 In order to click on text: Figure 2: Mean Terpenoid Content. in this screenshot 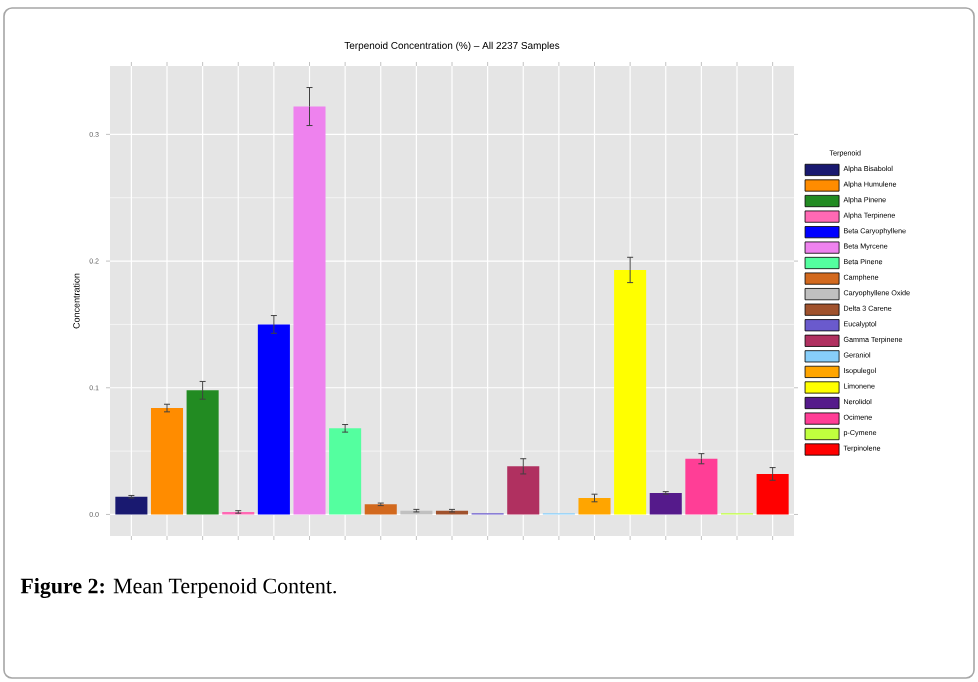, I will do `click(178, 588)`.